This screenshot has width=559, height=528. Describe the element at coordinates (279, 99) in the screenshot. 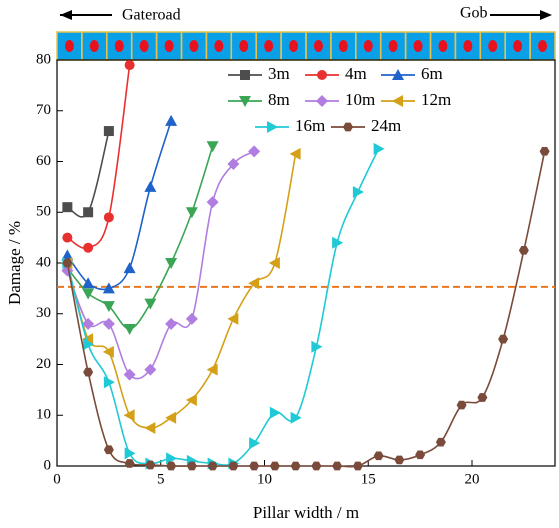

I see `legend-label: 8m` at that location.